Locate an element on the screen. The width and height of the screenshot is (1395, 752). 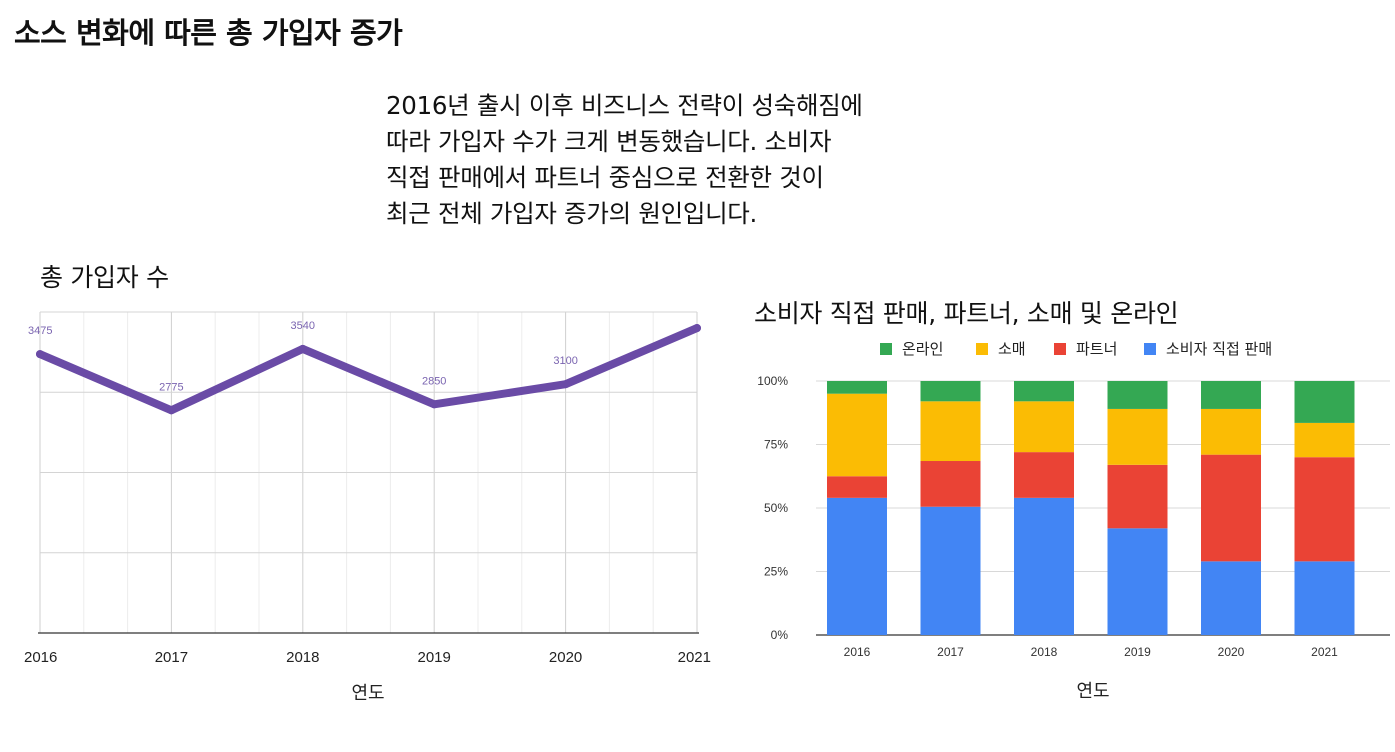
bar-chart-title: 소비자 직접 판매, 파트너, 소매 및 온라인 is located at coordinates (966, 313).